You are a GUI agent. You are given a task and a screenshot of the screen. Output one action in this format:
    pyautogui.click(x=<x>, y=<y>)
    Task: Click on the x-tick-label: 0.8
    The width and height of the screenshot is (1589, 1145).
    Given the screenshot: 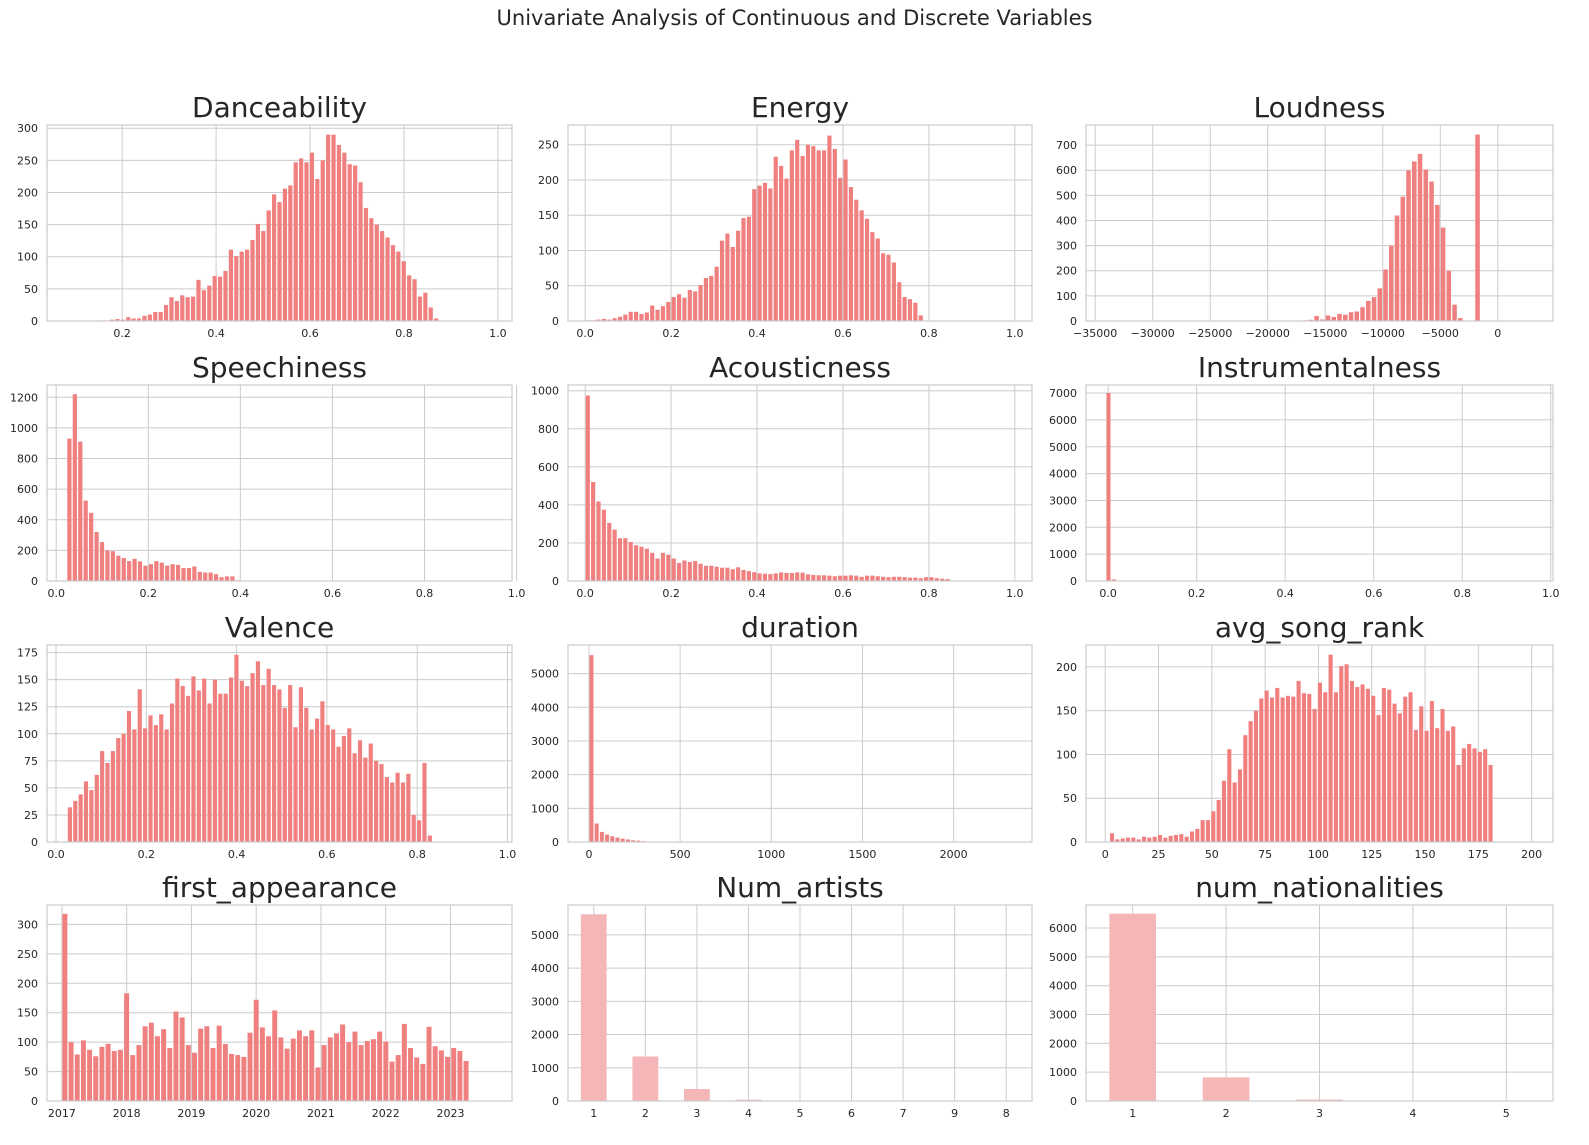 What is the action you would take?
    pyautogui.click(x=404, y=333)
    